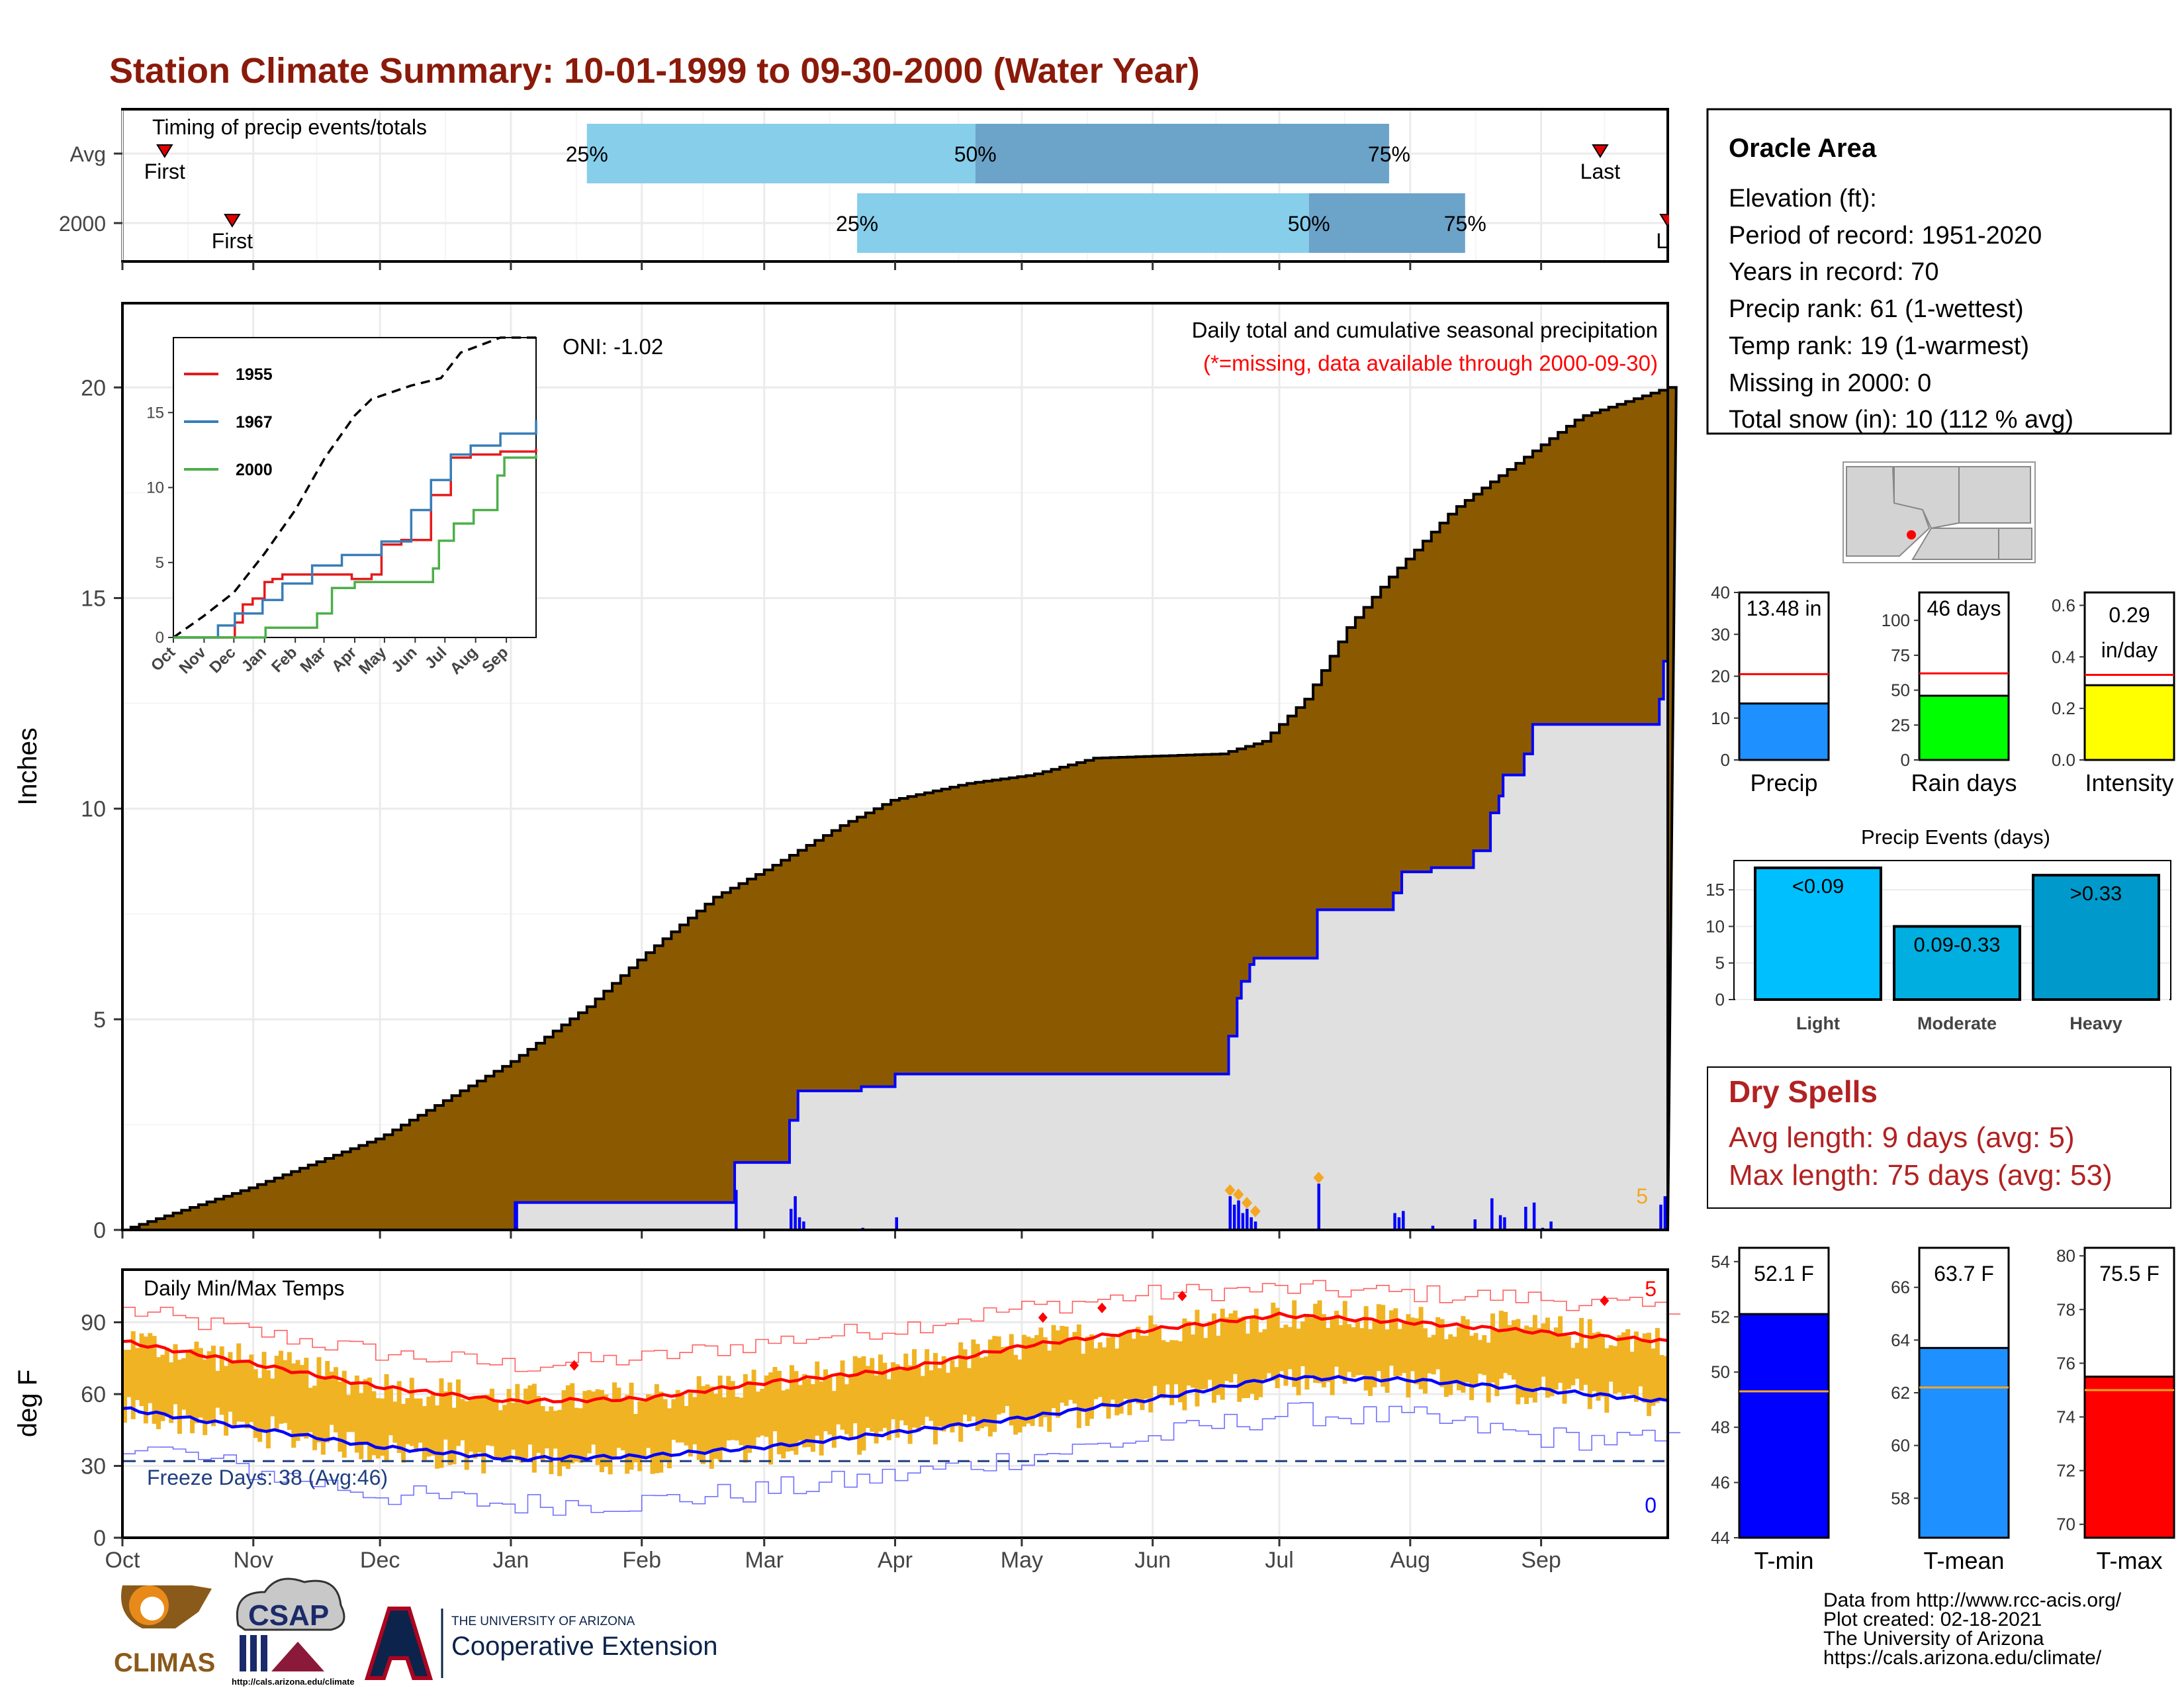  I want to click on events-bar-label: >0.33, so click(2096, 893).